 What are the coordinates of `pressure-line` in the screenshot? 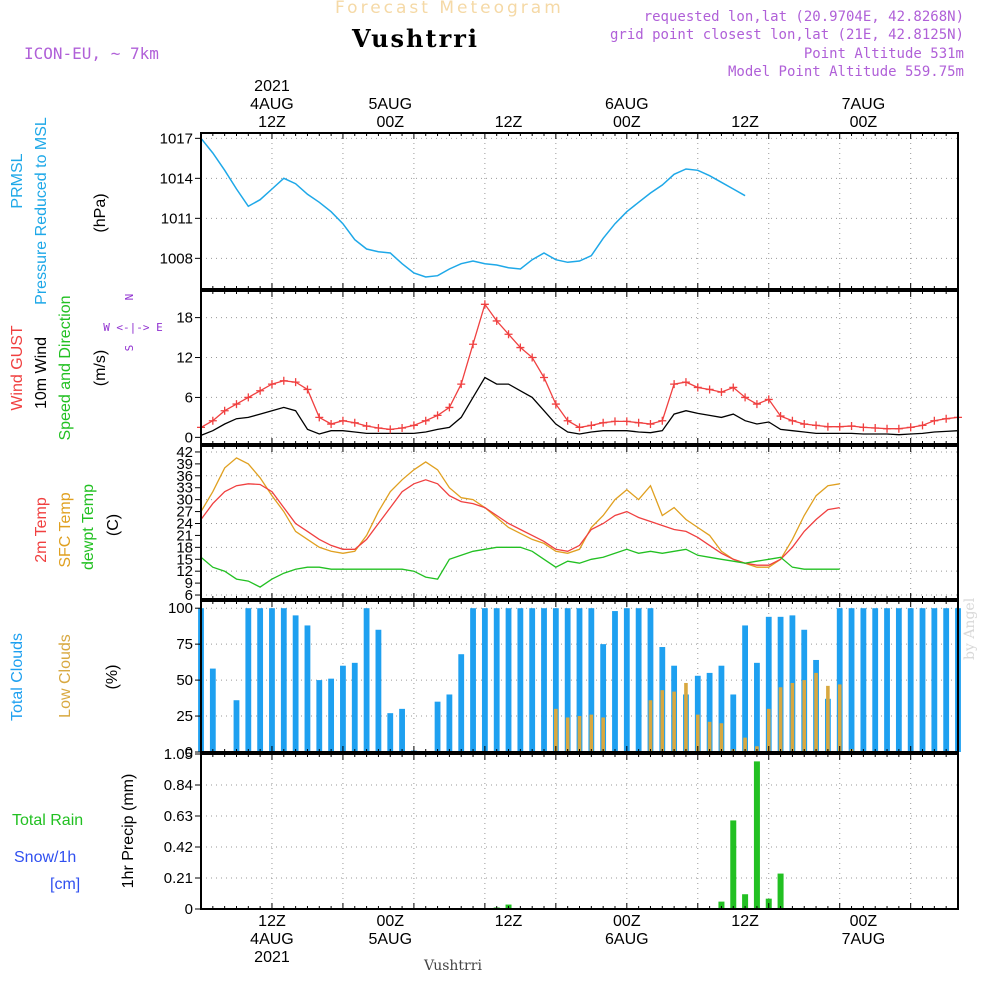 It's located at (473, 207).